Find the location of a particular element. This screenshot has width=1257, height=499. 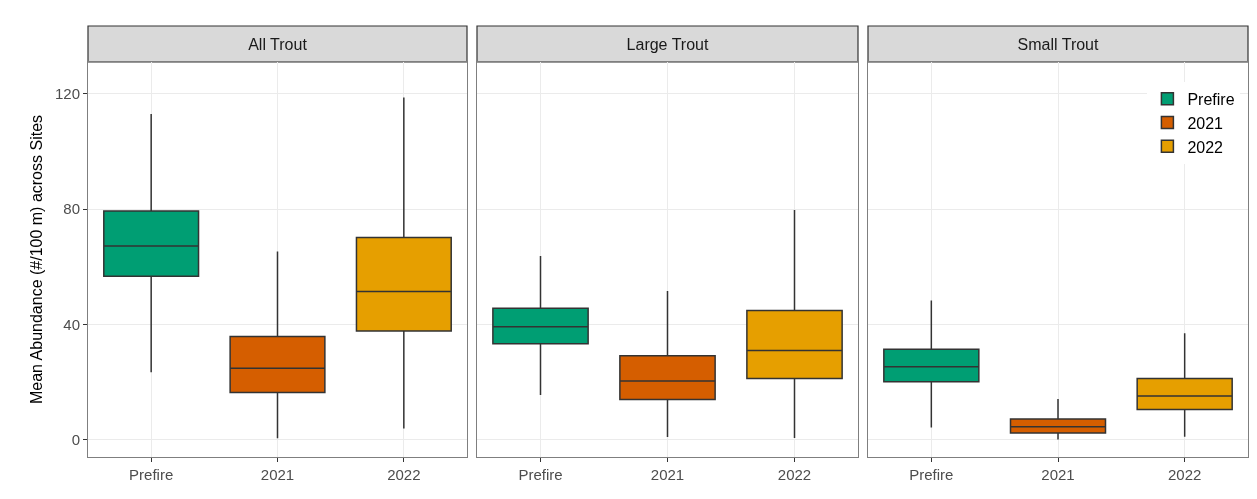

legend-label: 2022 is located at coordinates (1205, 147).